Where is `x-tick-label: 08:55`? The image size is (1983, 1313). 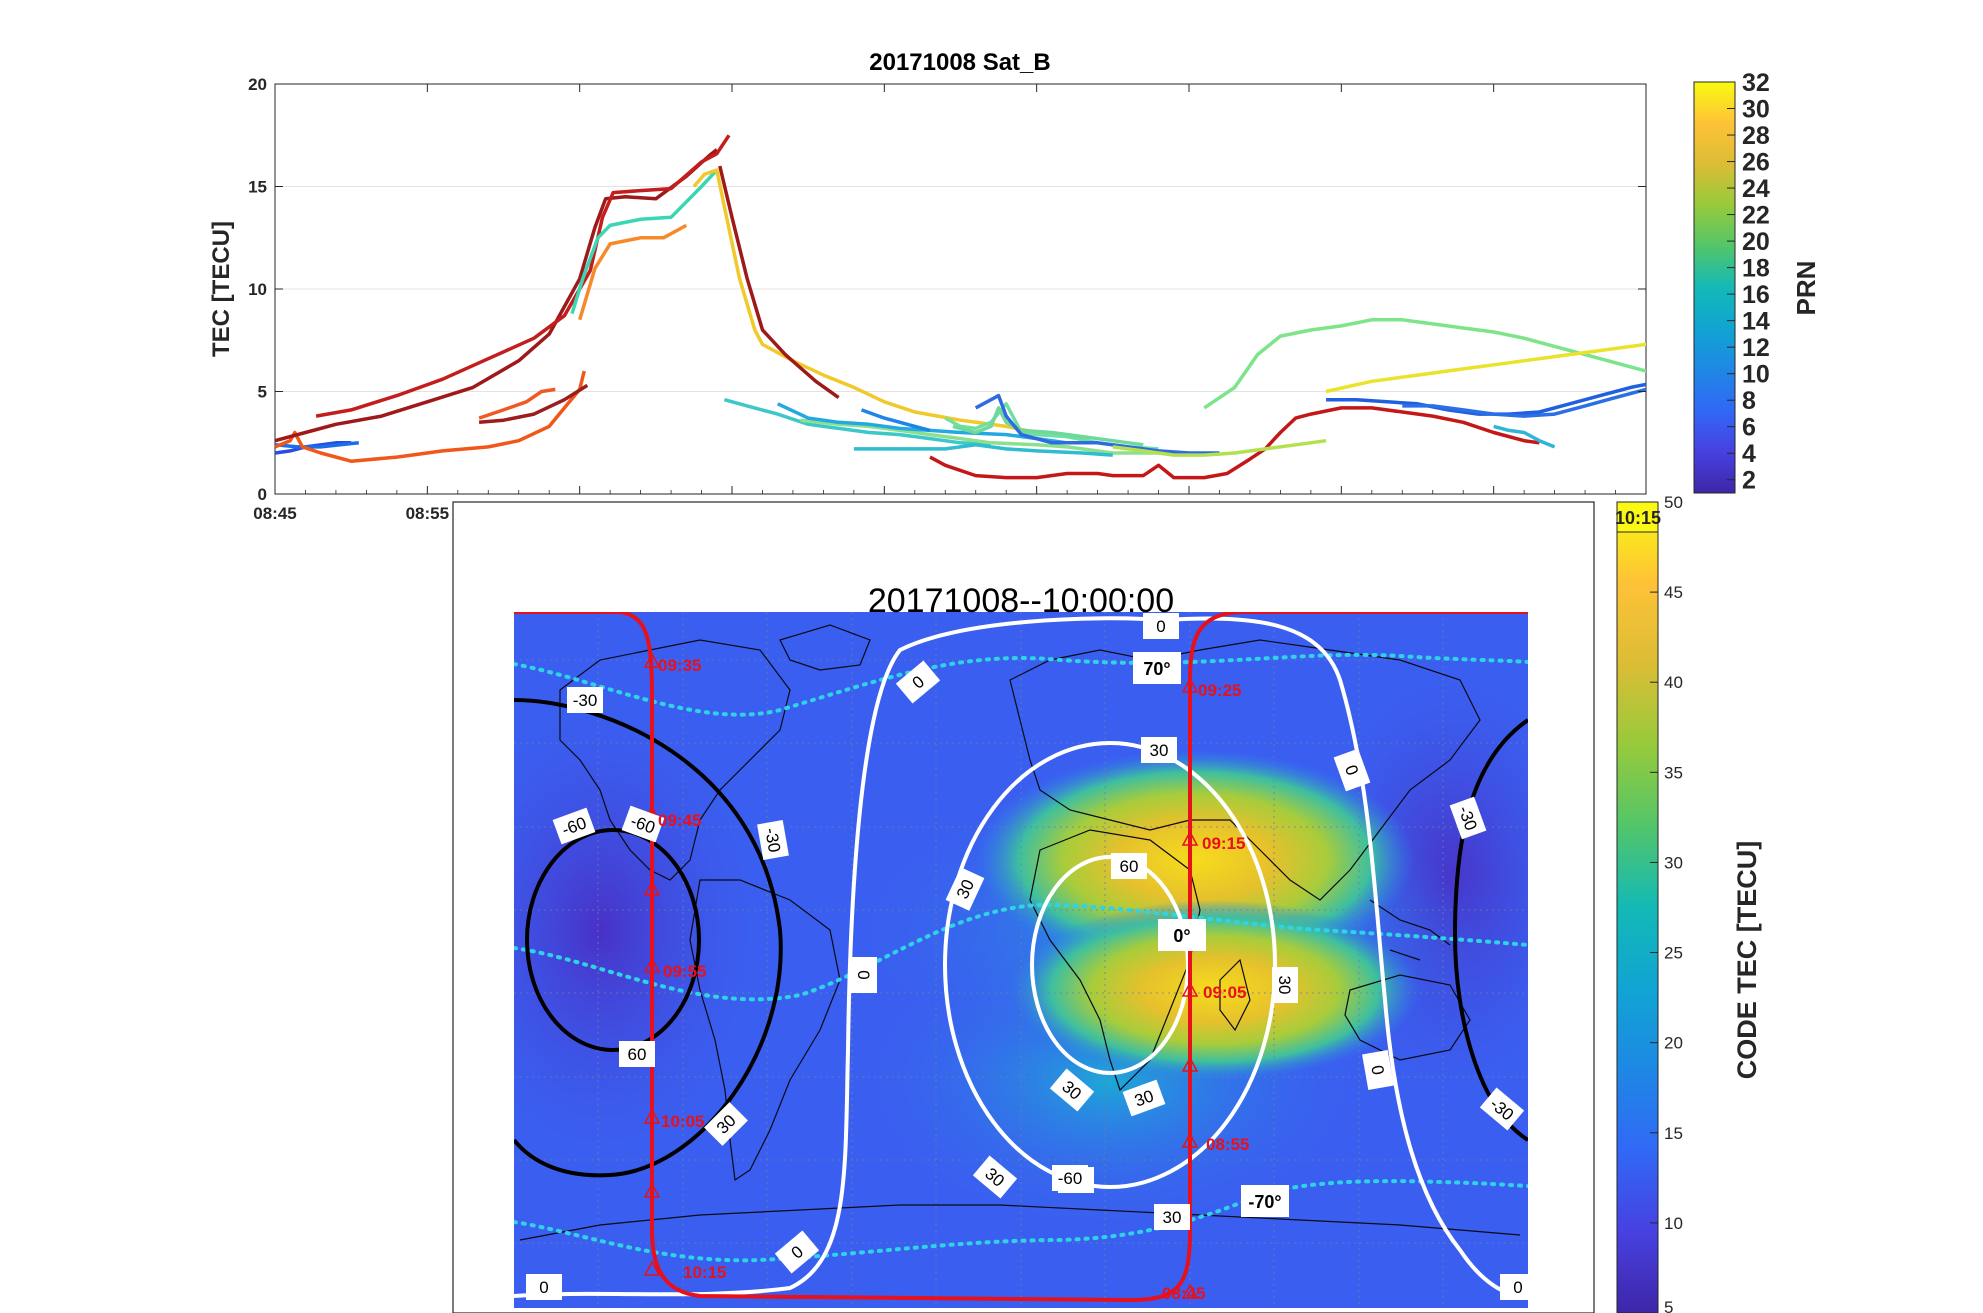
x-tick-label: 08:55 is located at coordinates (427, 513).